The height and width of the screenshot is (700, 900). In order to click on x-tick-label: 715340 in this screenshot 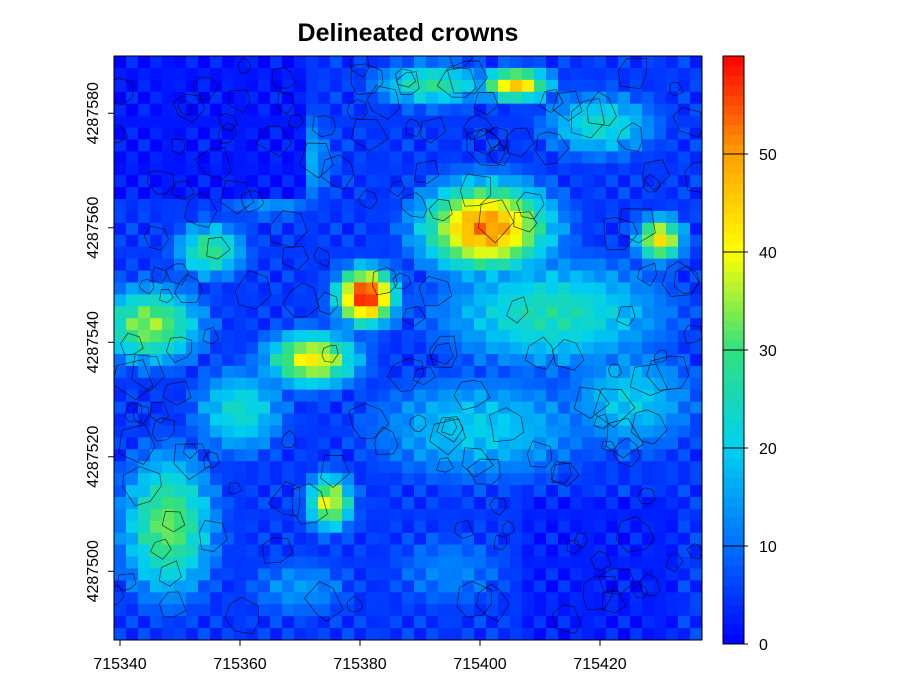, I will do `click(119, 664)`.